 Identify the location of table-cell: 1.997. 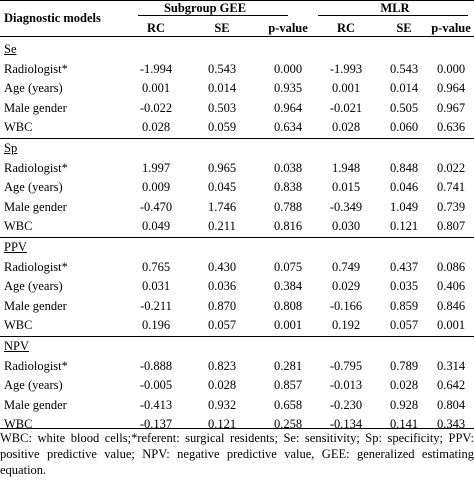
(156, 167).